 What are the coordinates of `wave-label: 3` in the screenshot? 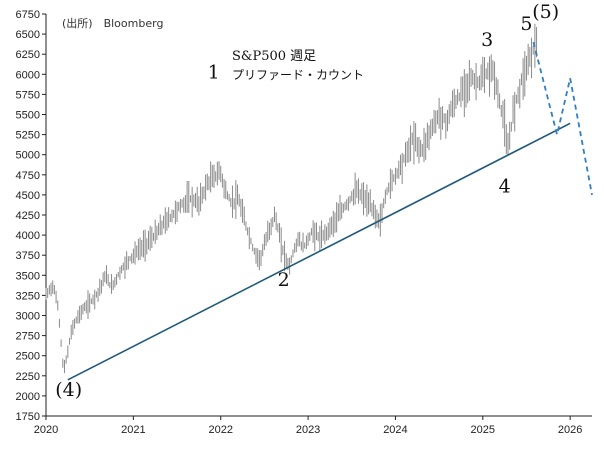 It's located at (487, 40).